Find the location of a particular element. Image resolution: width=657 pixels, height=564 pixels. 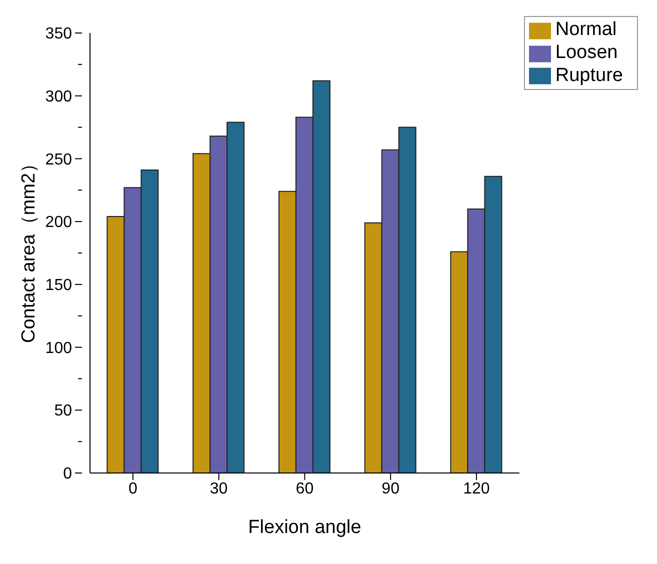

y-axis-title: Contact area（mm2） is located at coordinates (29, 248).